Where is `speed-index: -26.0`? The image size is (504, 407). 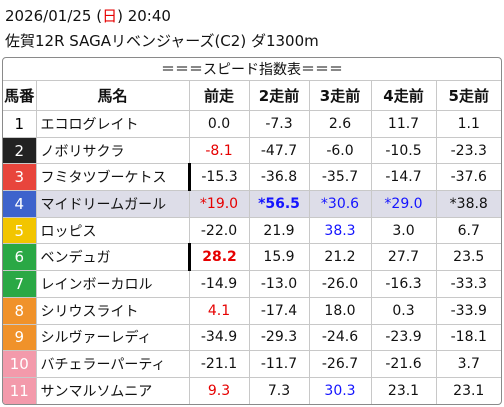
speed-index: -26.0 is located at coordinates (340, 284).